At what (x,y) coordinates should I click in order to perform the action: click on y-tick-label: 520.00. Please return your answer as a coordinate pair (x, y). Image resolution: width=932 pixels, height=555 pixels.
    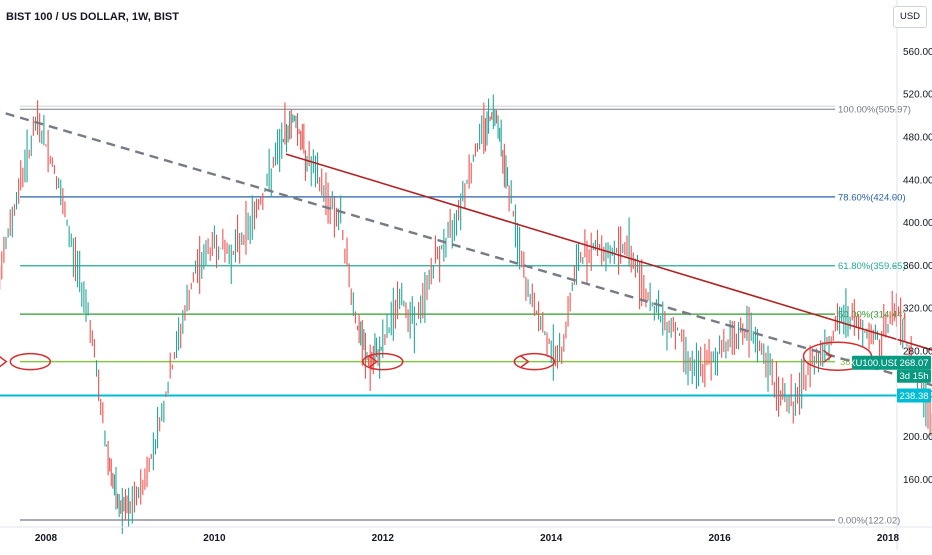
    Looking at the image, I should click on (917, 95).